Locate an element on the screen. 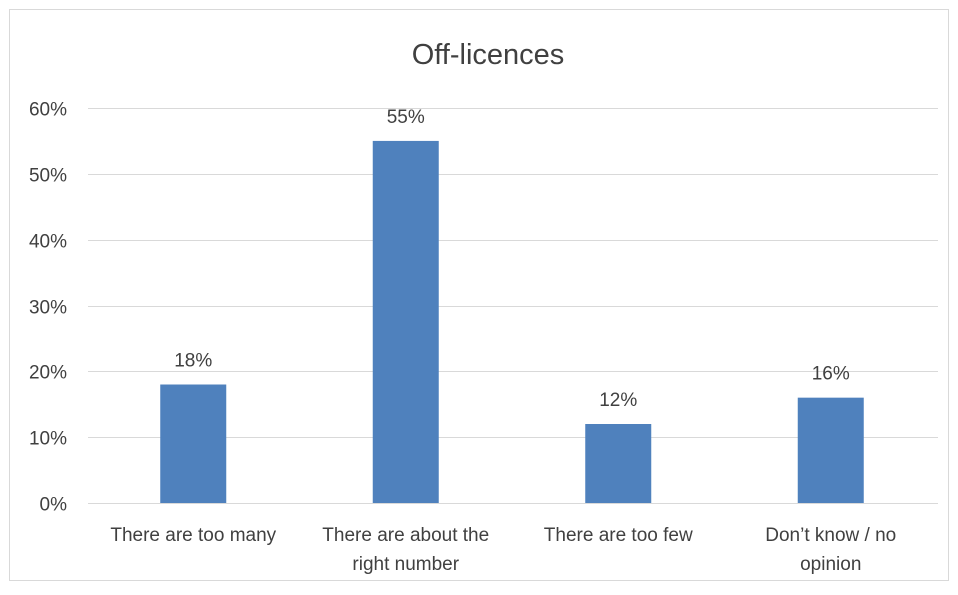  y-axis-ticks: 0% 10% 20% 30% 40% 50% 60% is located at coordinates (48, 308).